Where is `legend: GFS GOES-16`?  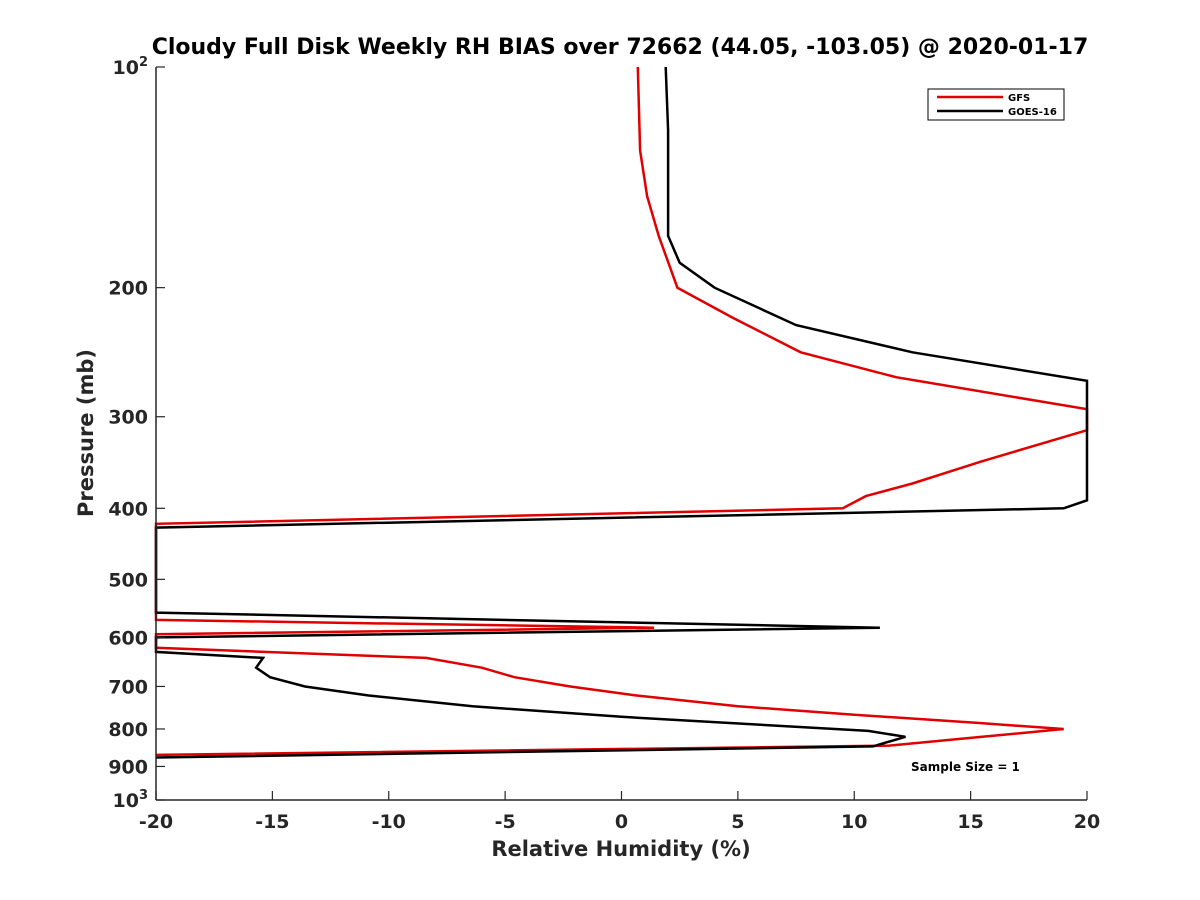
legend: GFS GOES-16 is located at coordinates (996, 104).